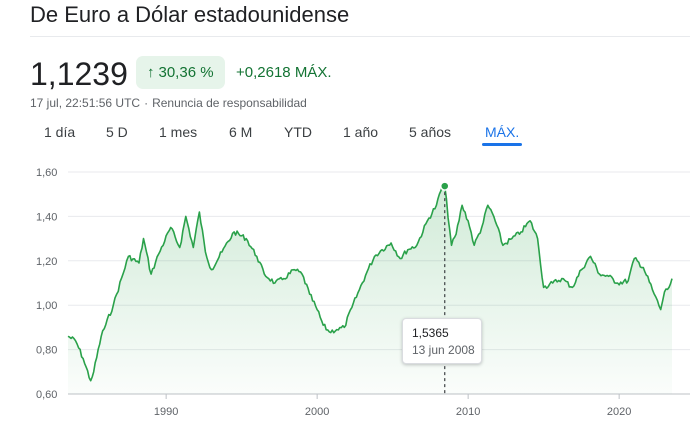  I want to click on change-period-label: MÁX., so click(313, 72).